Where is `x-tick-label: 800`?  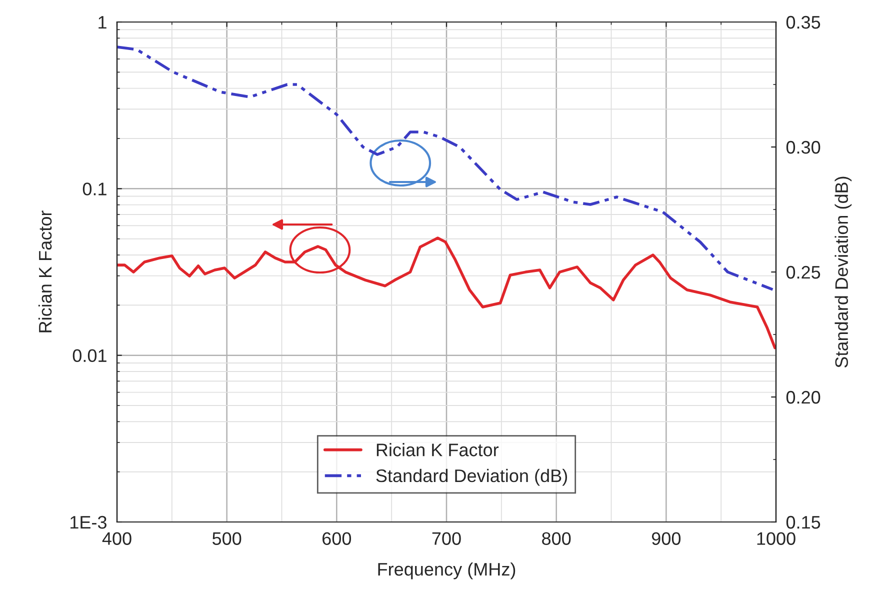 x-tick-label: 800 is located at coordinates (556, 538).